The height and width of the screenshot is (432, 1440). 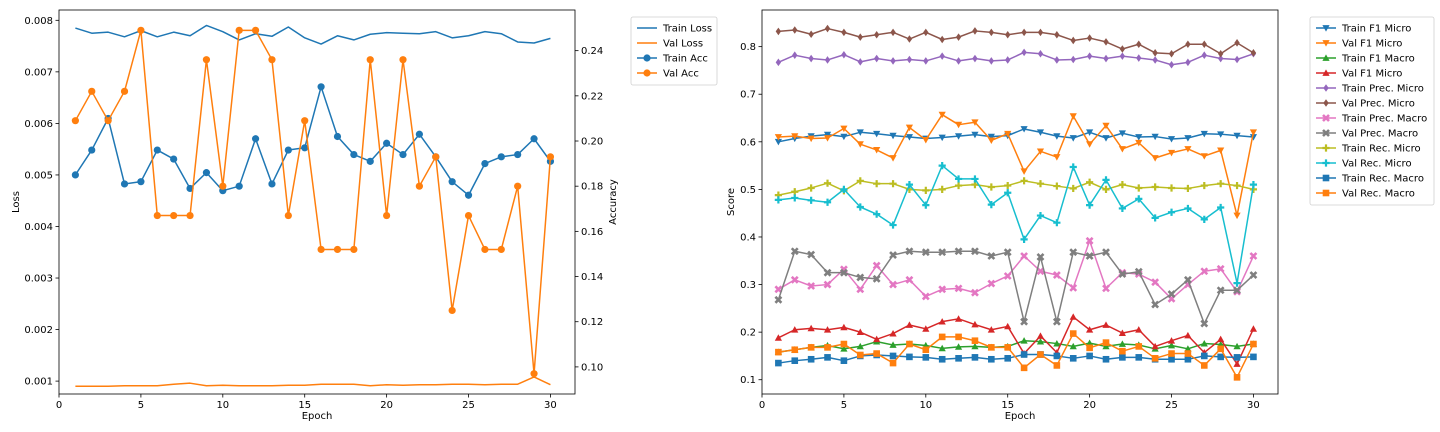 What do you see at coordinates (317, 416) in the screenshot?
I see `x-axis-title: Epoch` at bounding box center [317, 416].